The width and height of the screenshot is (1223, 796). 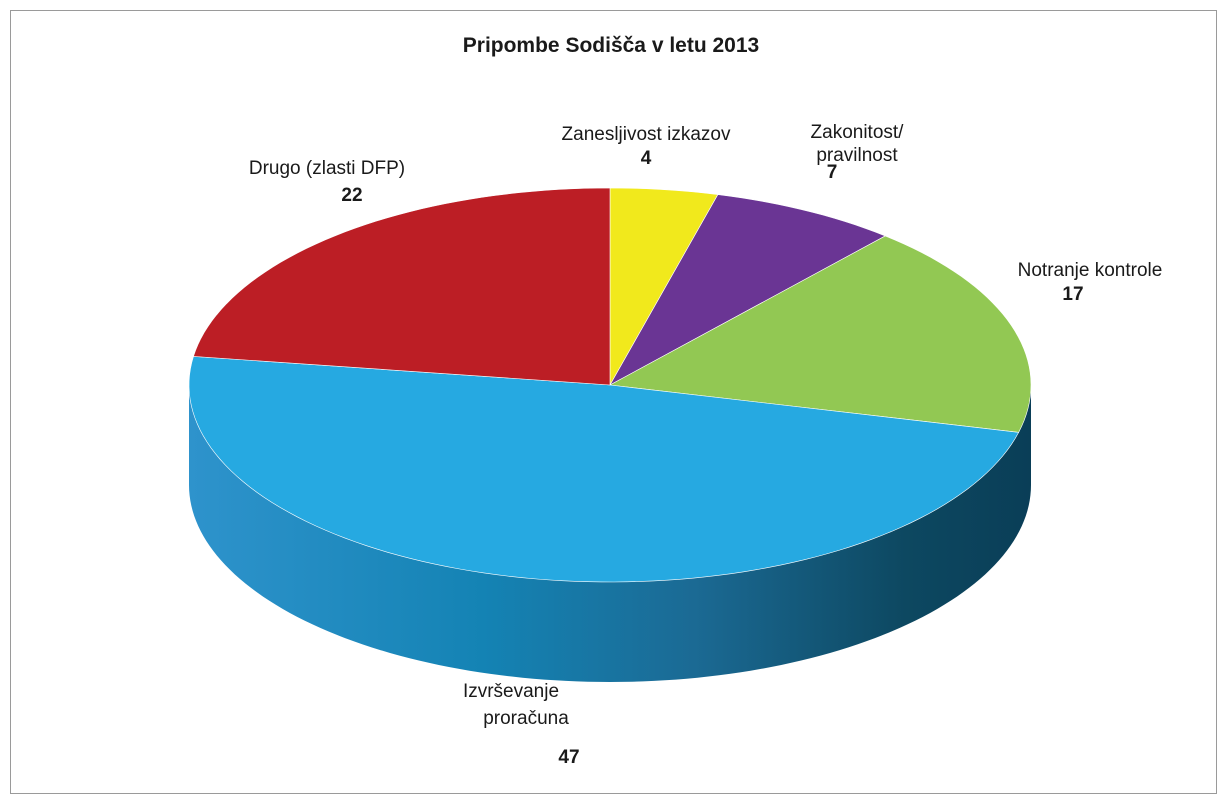 I want to click on svg-text: Drugo (zlasti DFP), so click(x=327, y=168).